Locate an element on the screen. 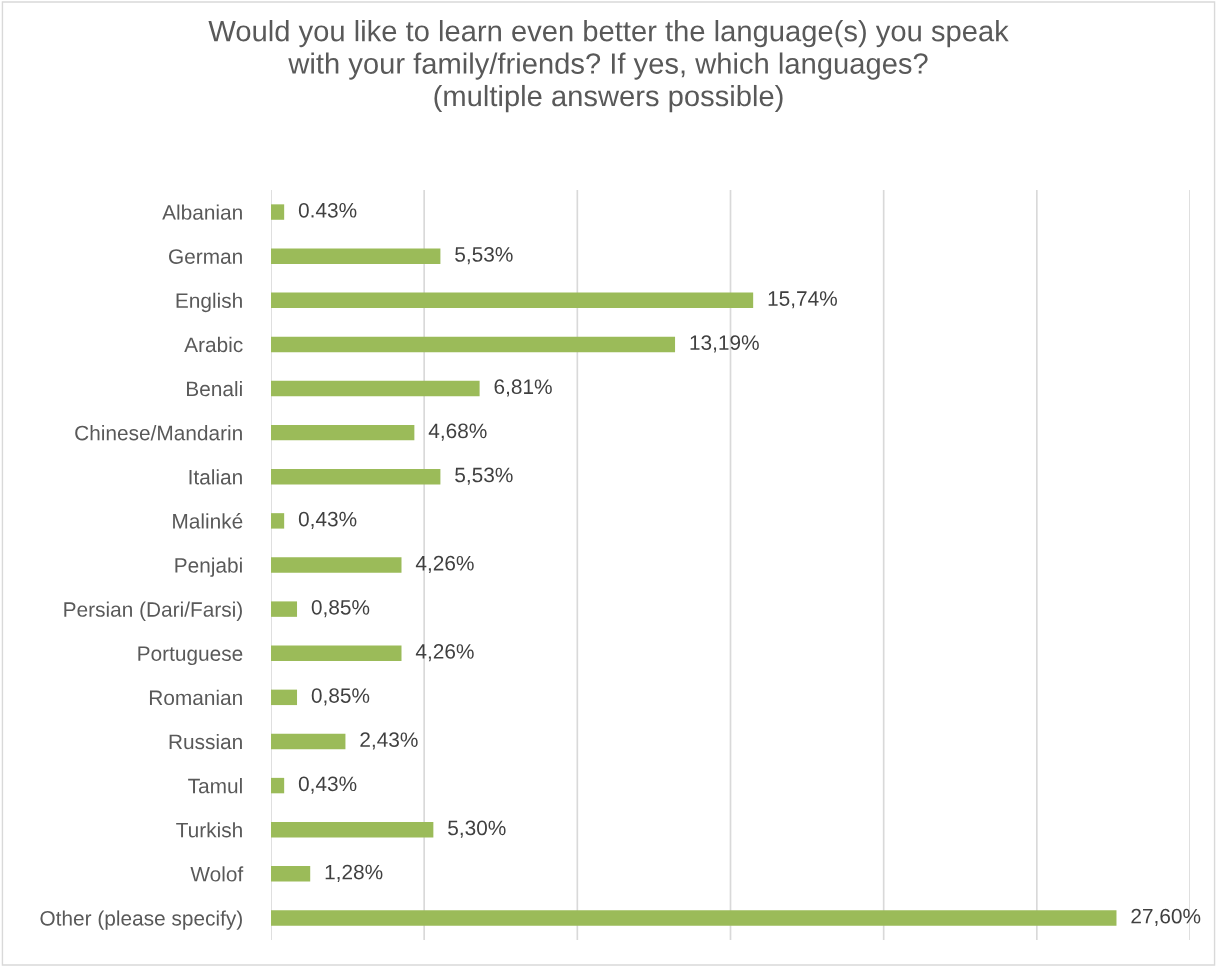 The image size is (1217, 967). y-tick-label: English is located at coordinates (209, 302).